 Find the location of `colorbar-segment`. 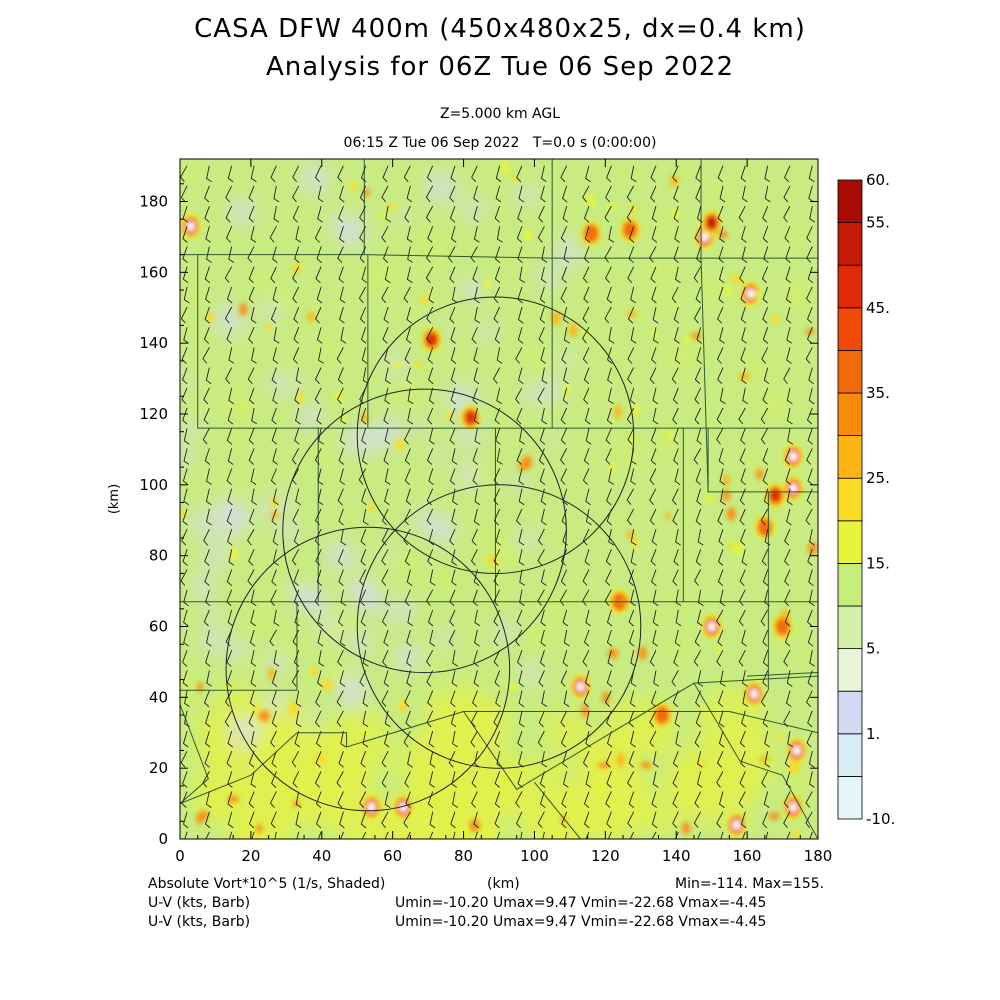

colorbar-segment is located at coordinates (850, 457).